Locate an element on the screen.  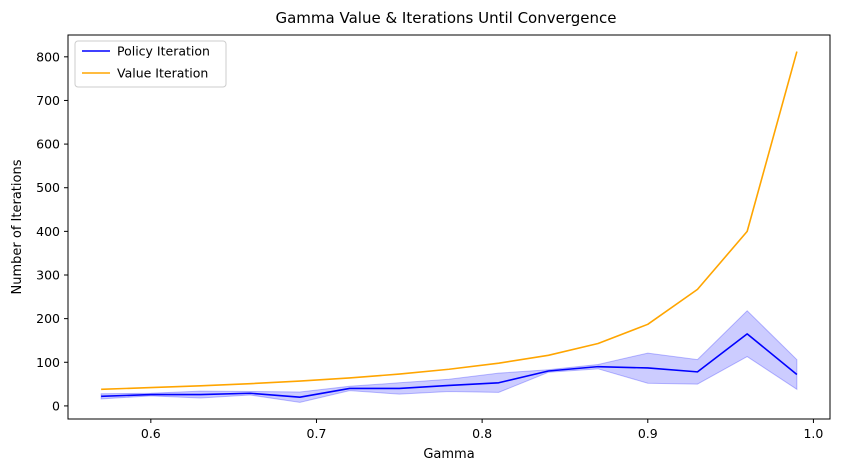
legend: Policy Iteration Value Iteration is located at coordinates (150, 64).